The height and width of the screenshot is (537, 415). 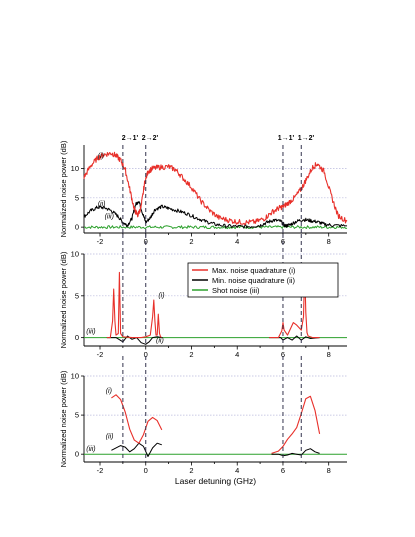 I want to click on legend-label-shot: Shot noise (iii), so click(x=236, y=290).